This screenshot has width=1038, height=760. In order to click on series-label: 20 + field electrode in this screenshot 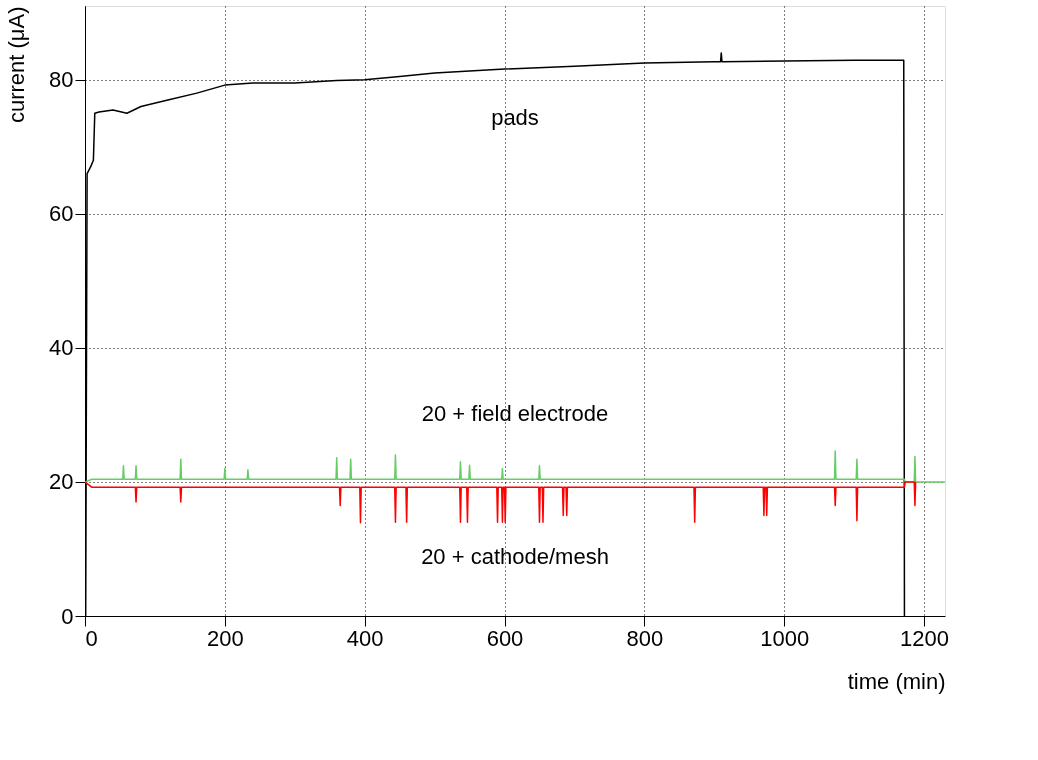, I will do `click(515, 414)`.